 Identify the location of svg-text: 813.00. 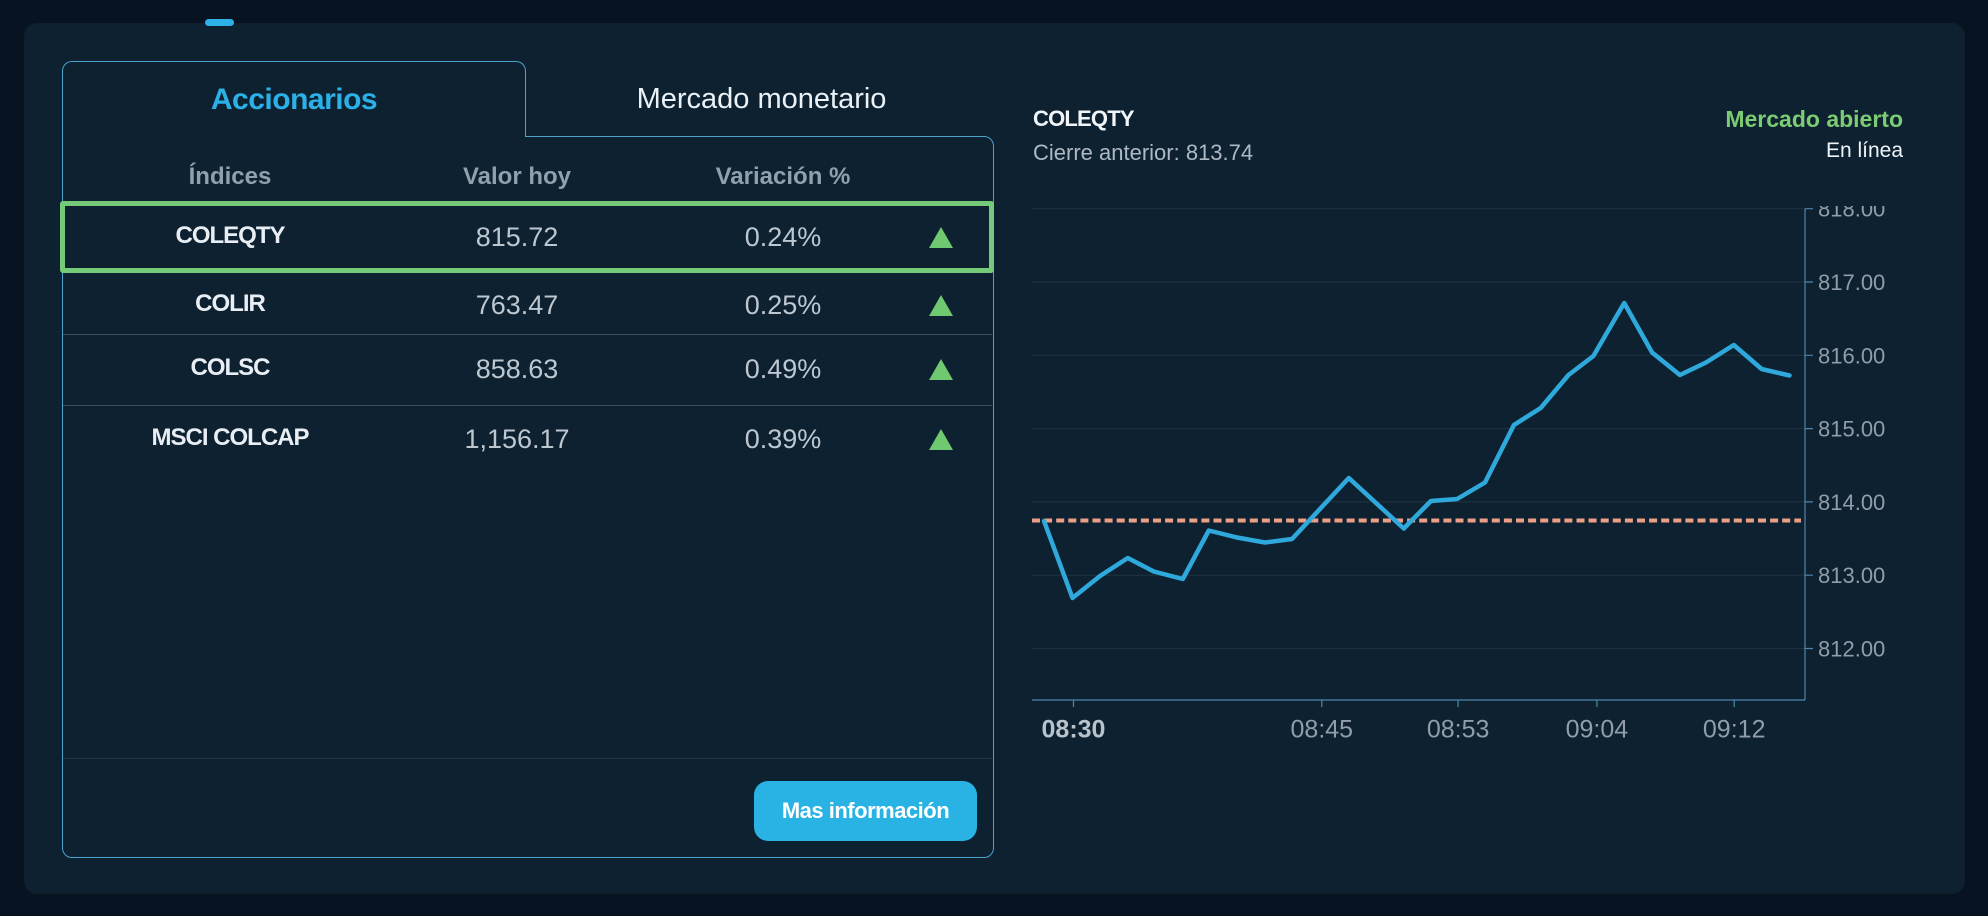
(1851, 575).